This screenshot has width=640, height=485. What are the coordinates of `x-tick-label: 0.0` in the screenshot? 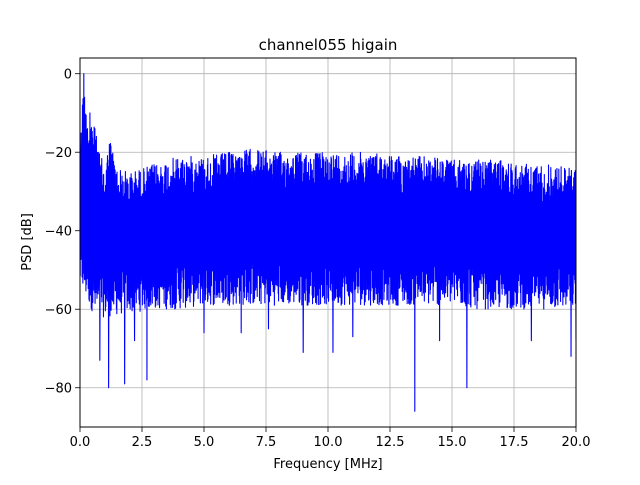 It's located at (80, 442).